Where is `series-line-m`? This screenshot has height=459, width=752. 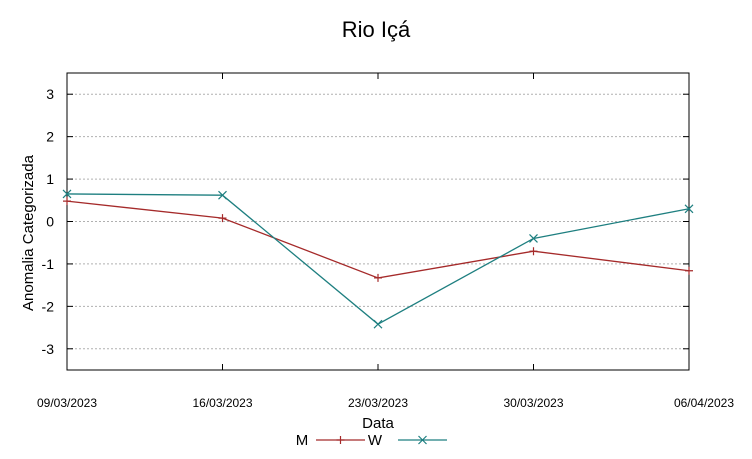
series-line-m is located at coordinates (378, 239).